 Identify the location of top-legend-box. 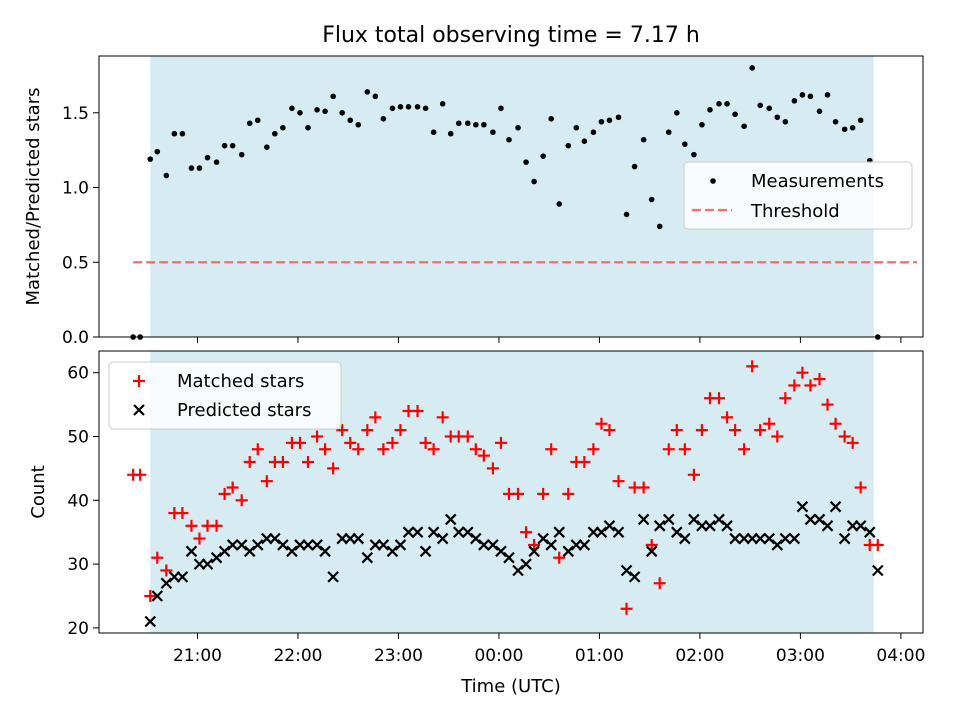
(798, 195).